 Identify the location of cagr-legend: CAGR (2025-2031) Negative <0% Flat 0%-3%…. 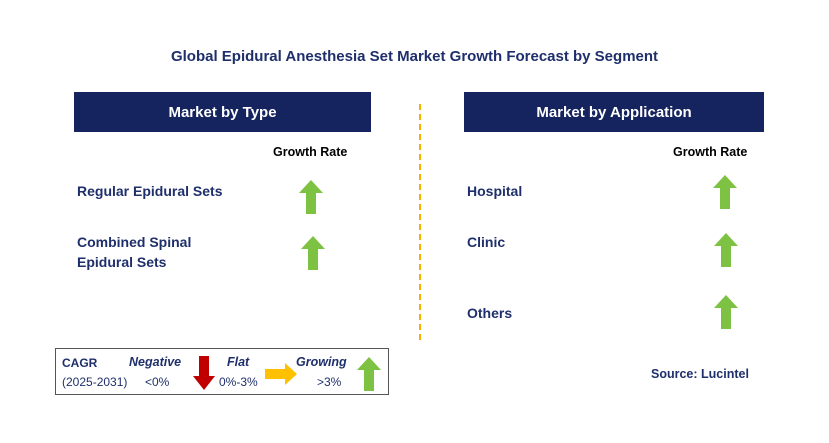
(222, 371).